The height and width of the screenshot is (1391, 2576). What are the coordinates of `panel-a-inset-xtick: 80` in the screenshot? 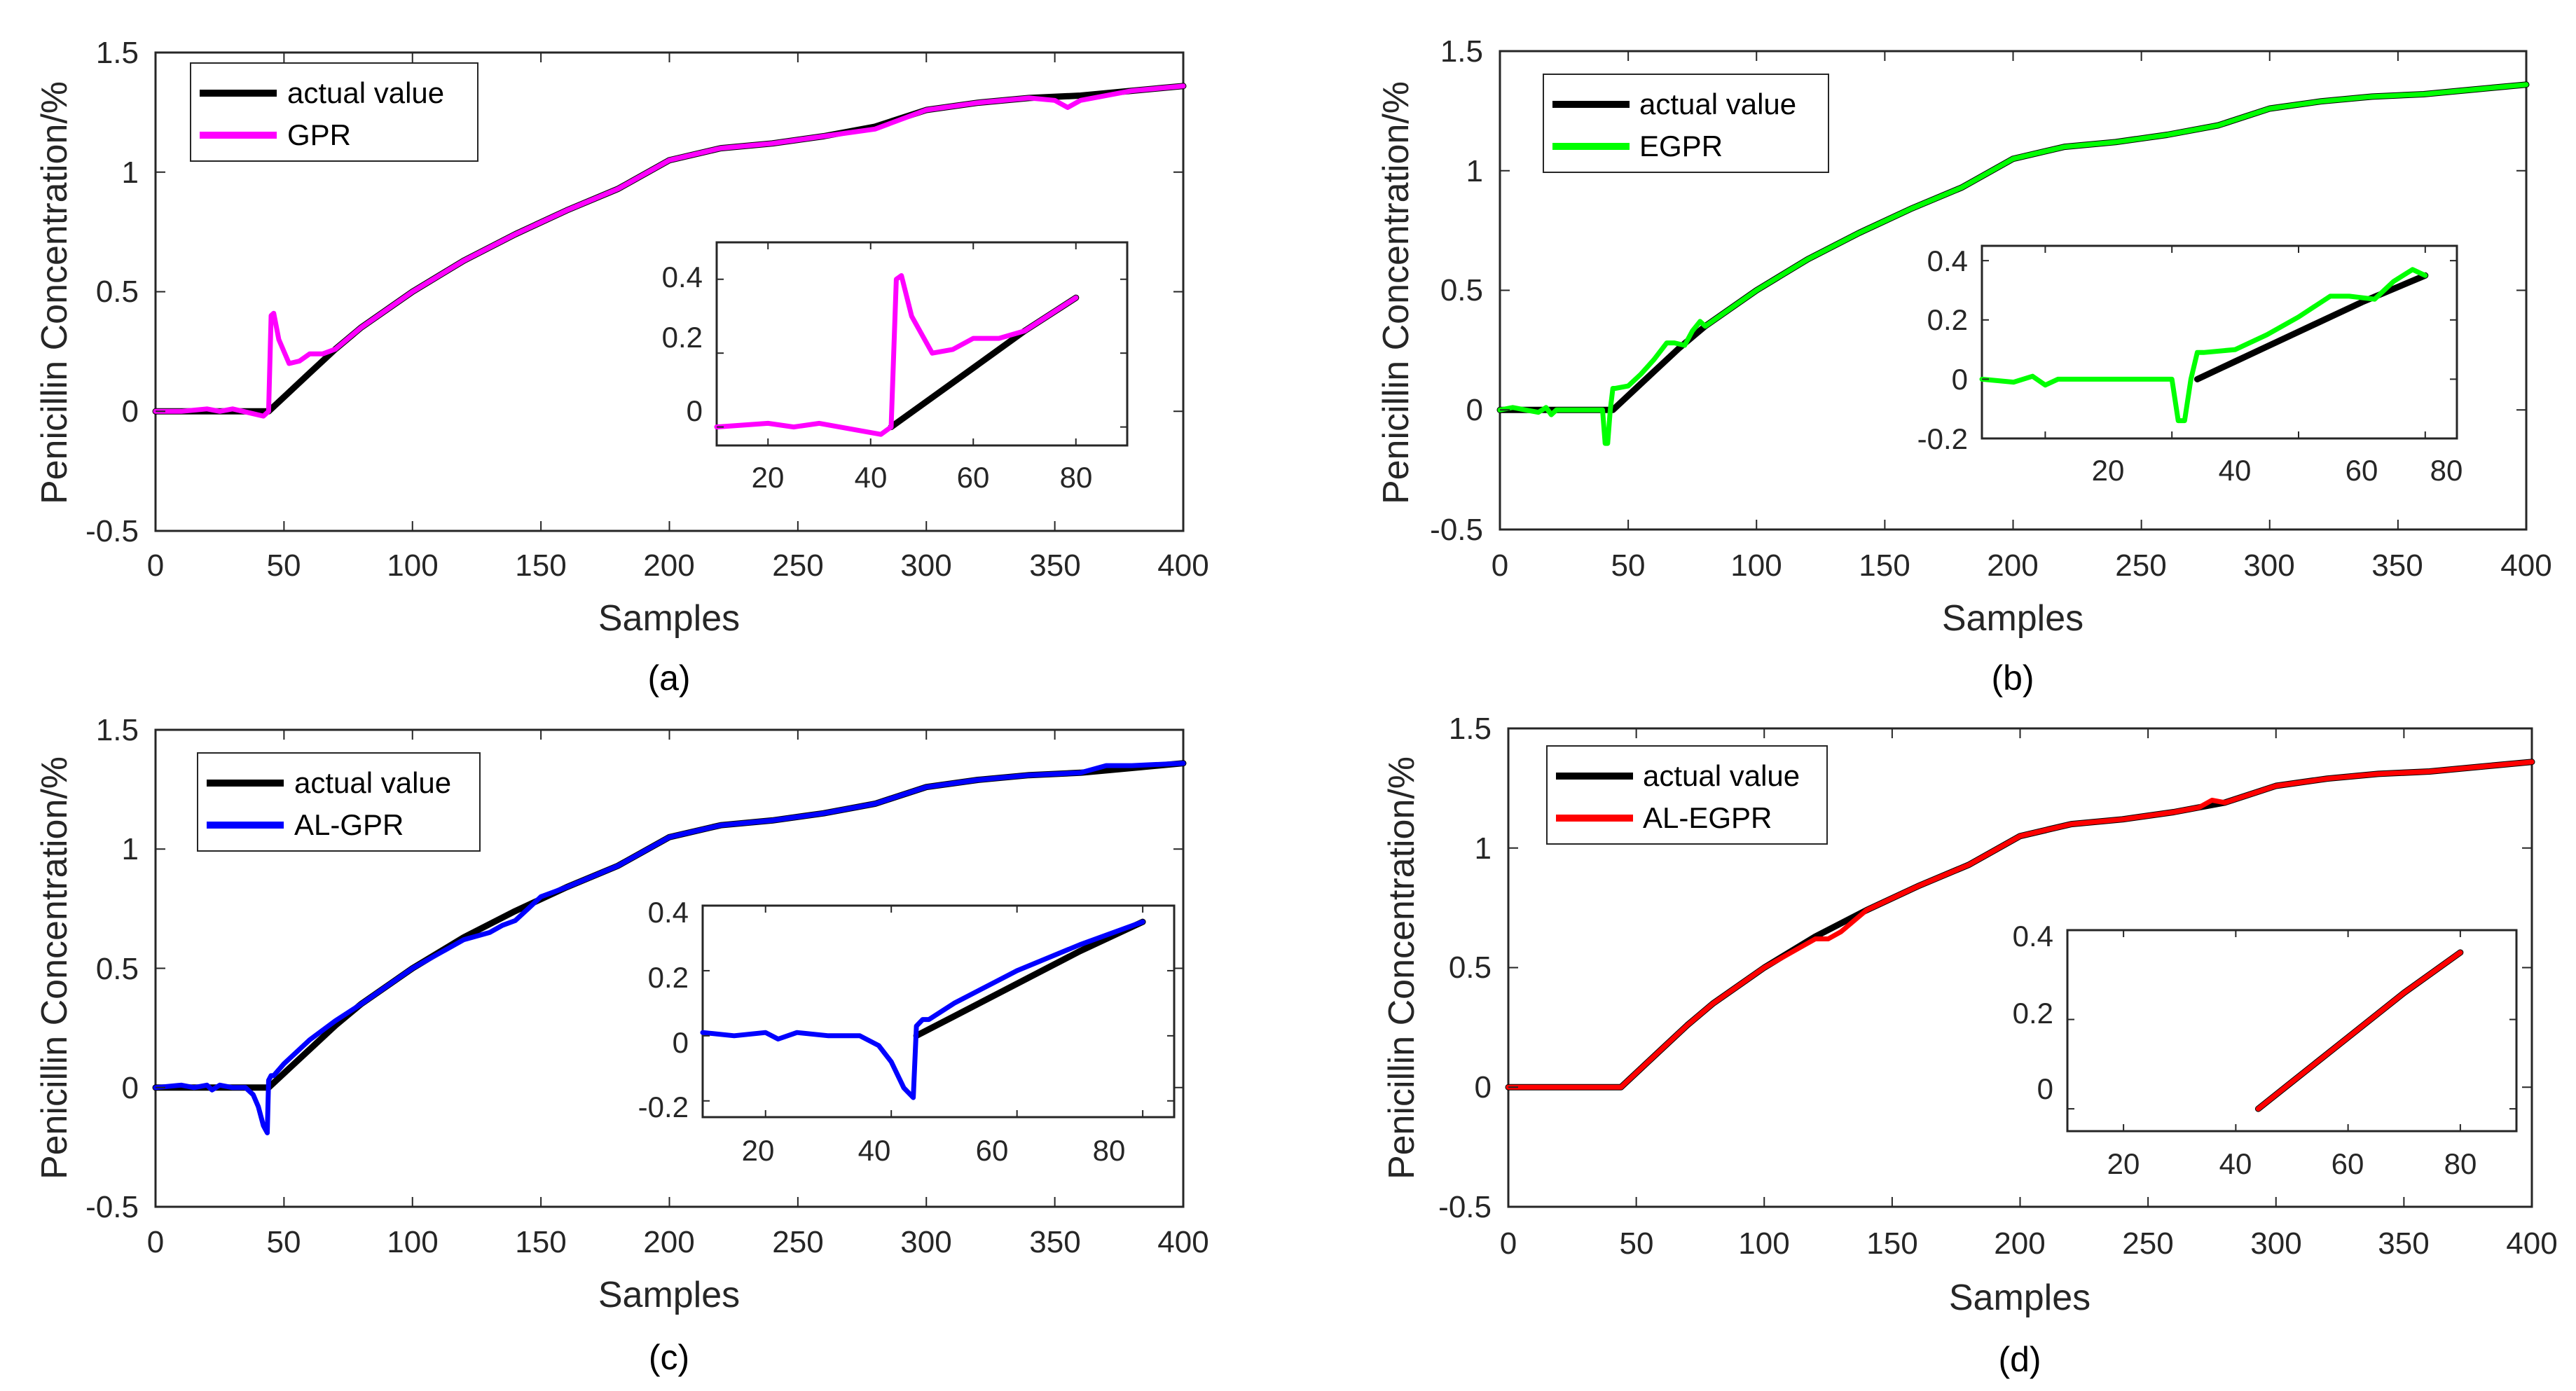 It's located at (1076, 478).